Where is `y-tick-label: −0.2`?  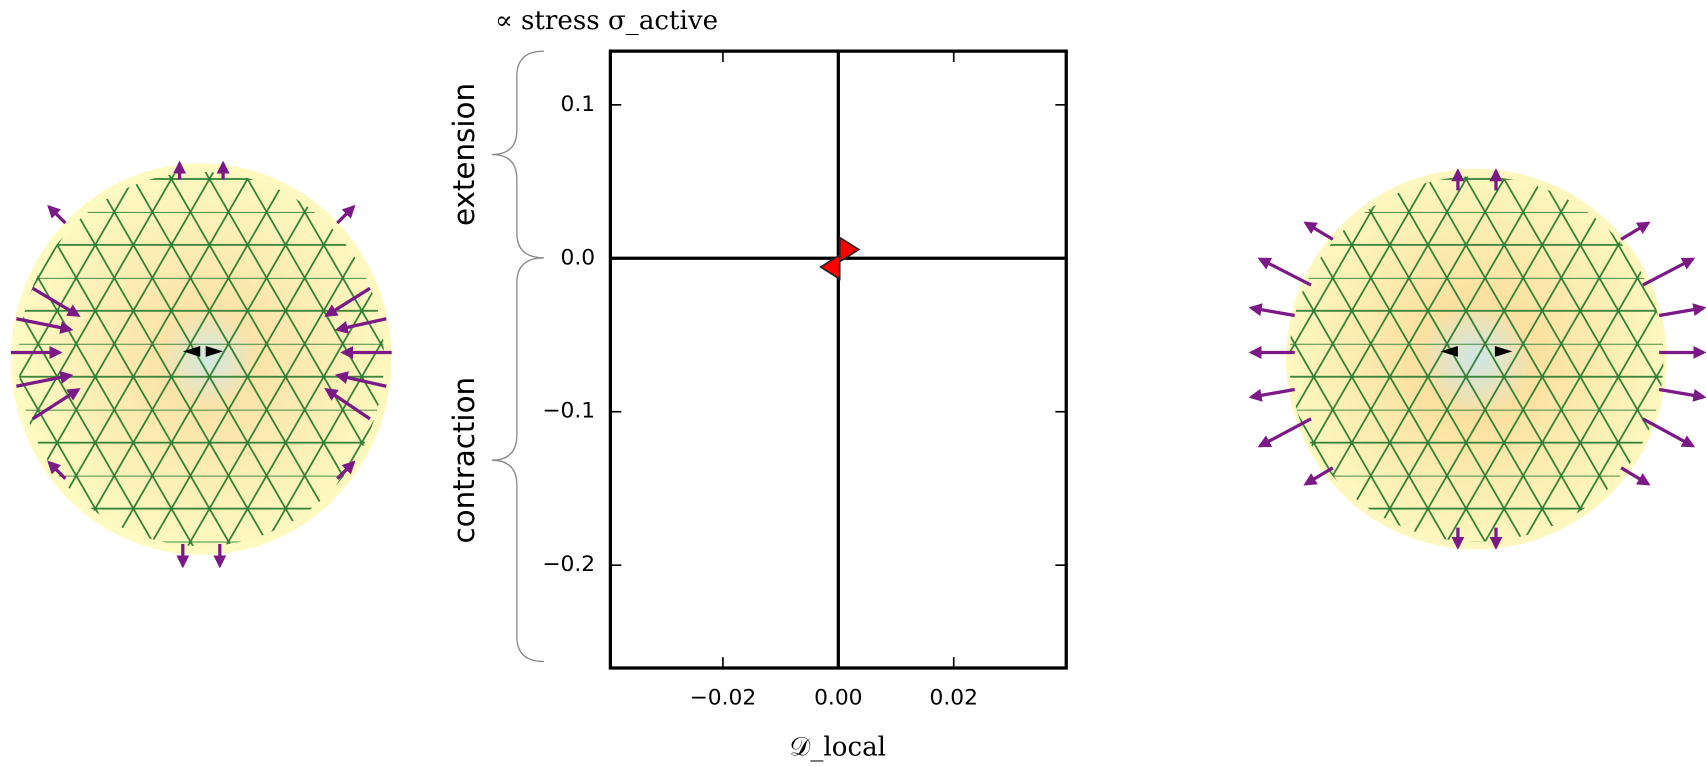 y-tick-label: −0.2 is located at coordinates (568, 564).